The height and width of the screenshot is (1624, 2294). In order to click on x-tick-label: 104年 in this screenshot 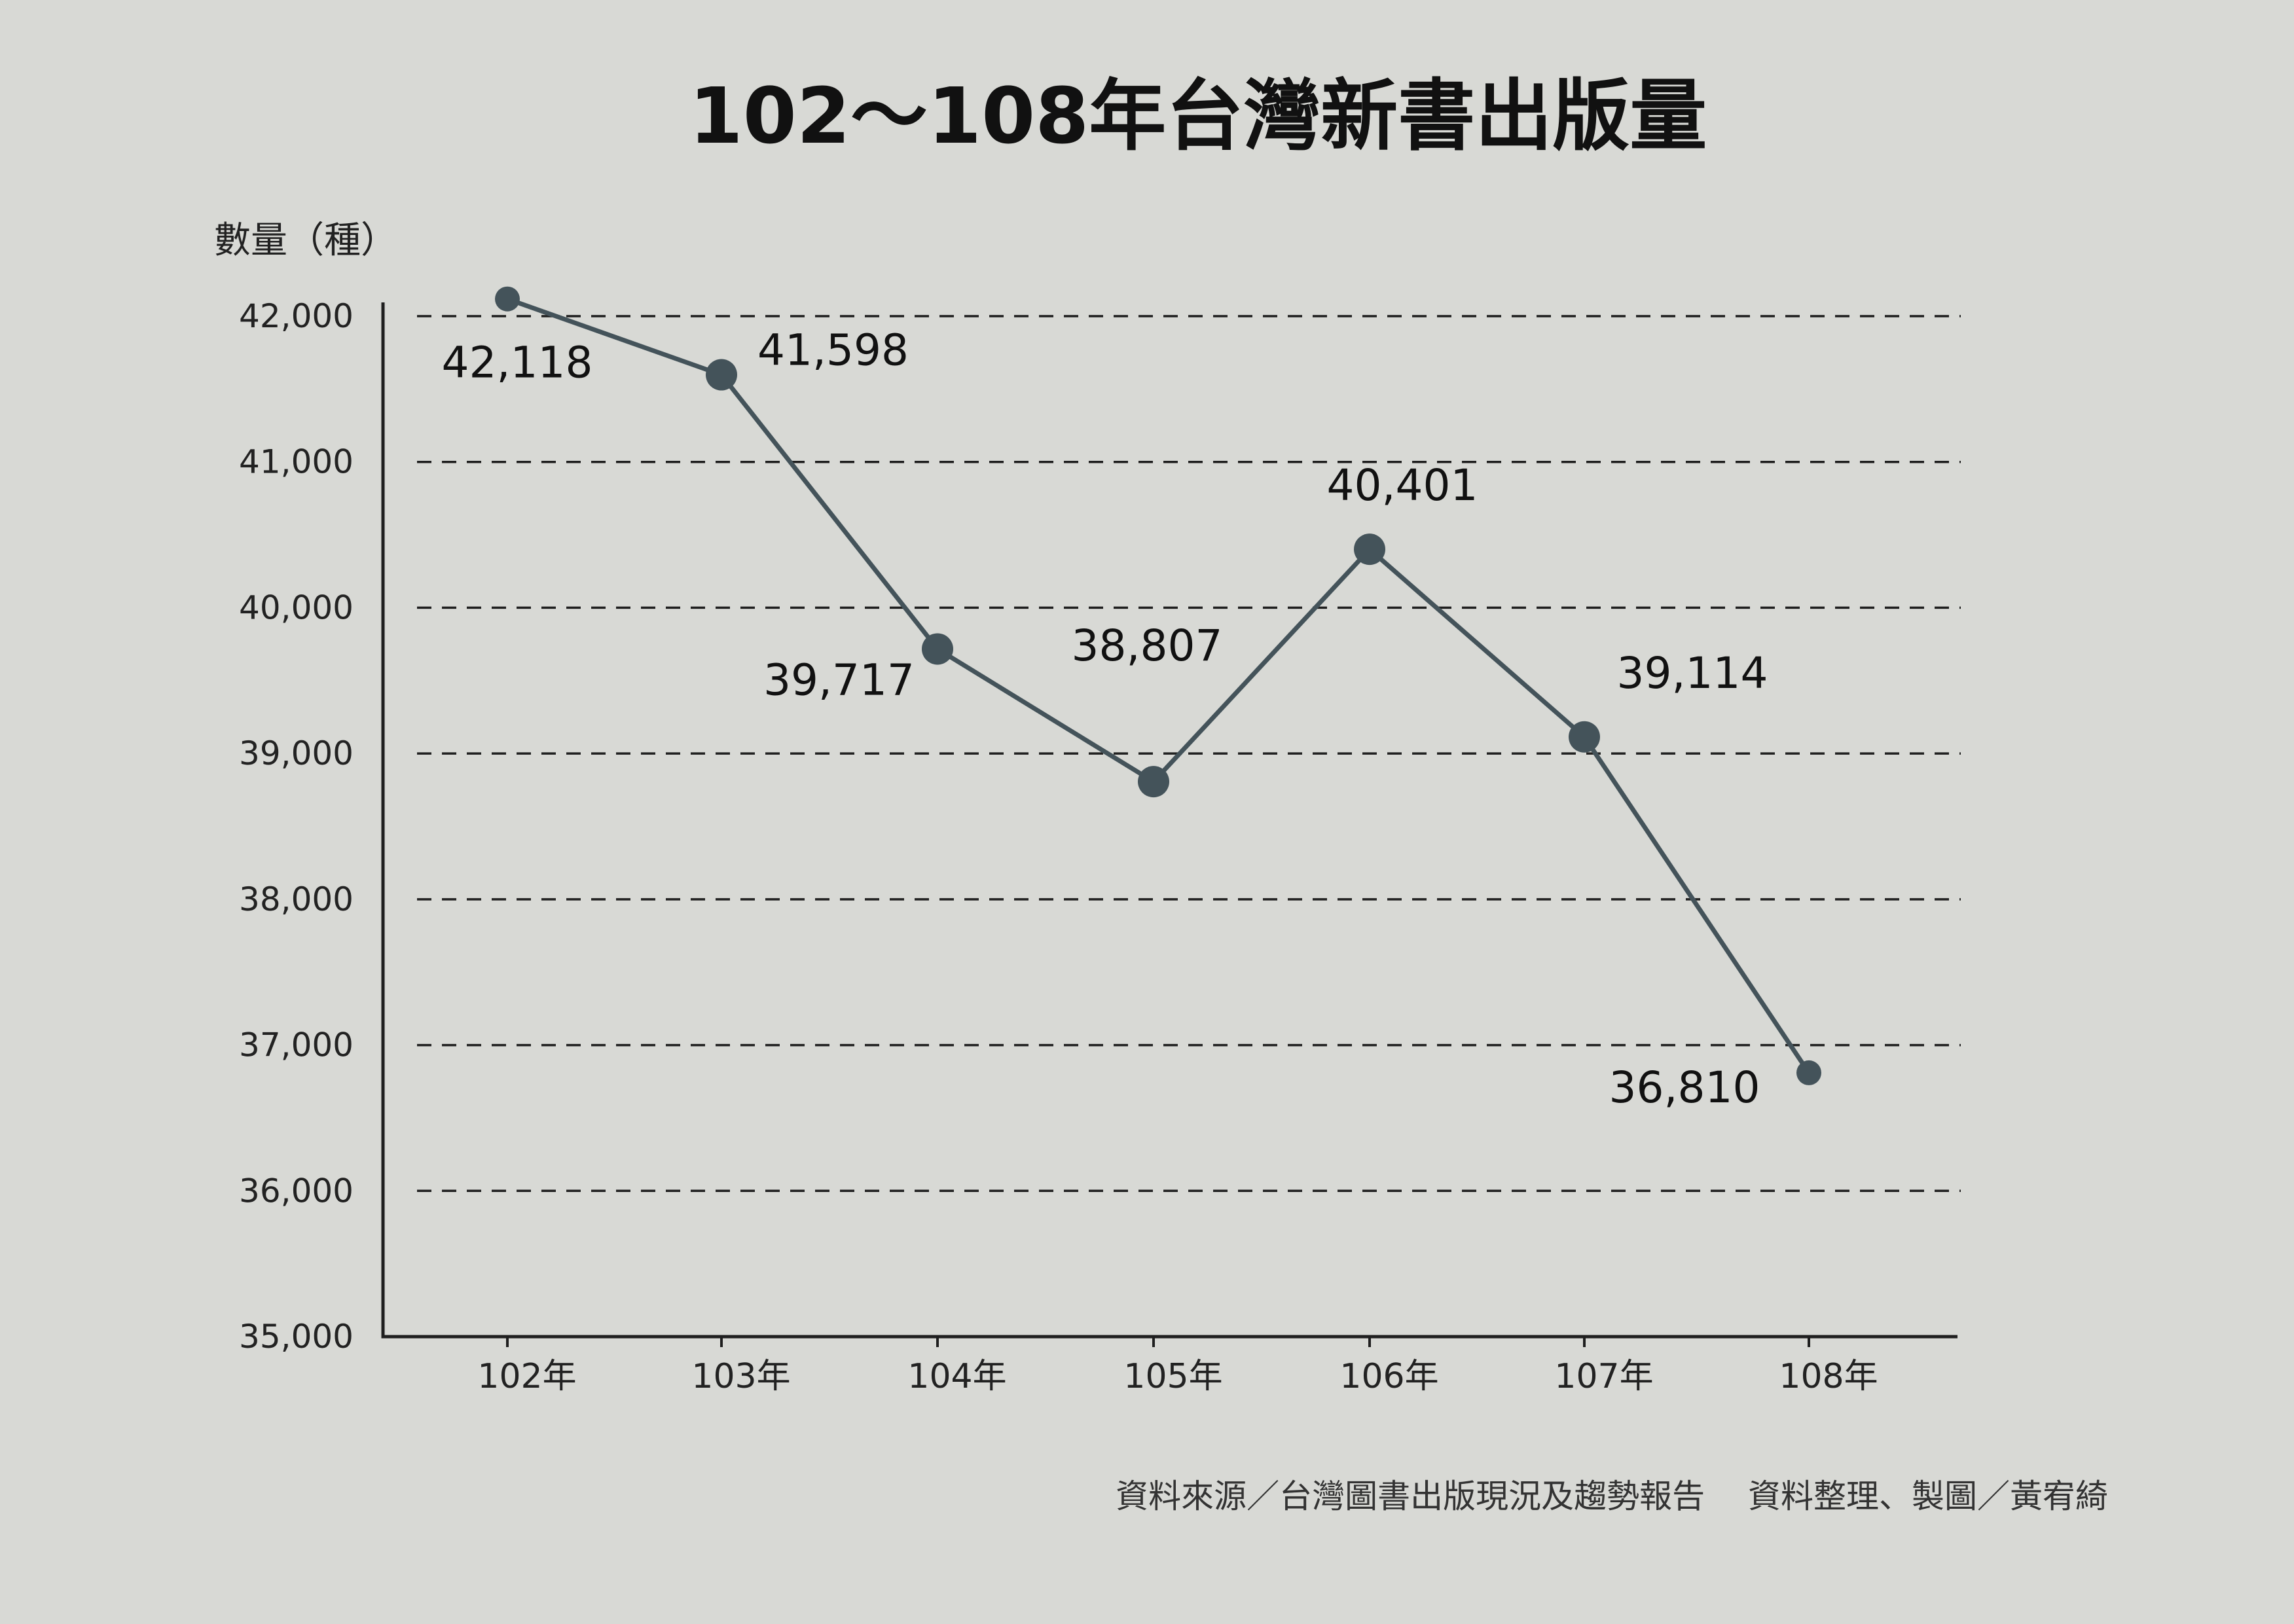, I will do `click(956, 1376)`.